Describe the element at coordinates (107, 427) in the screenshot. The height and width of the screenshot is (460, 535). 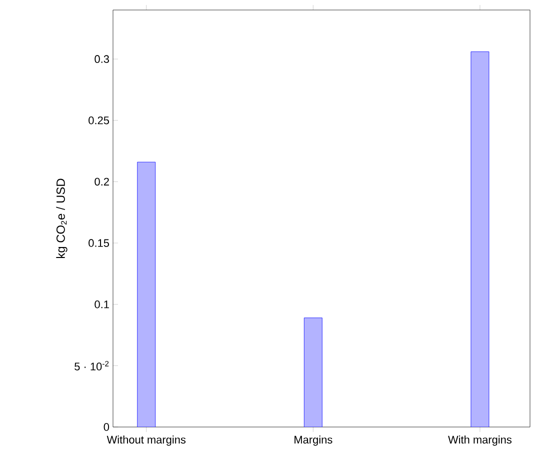
I see `y-tick-label: 0` at that location.